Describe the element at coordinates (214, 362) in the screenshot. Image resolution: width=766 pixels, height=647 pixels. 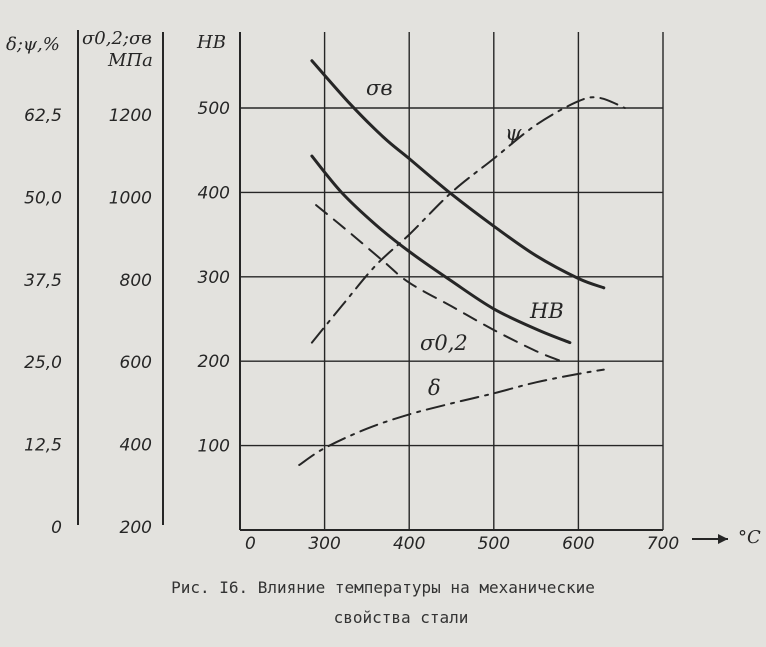
I see `hb-tick-label-1: 200` at that location.